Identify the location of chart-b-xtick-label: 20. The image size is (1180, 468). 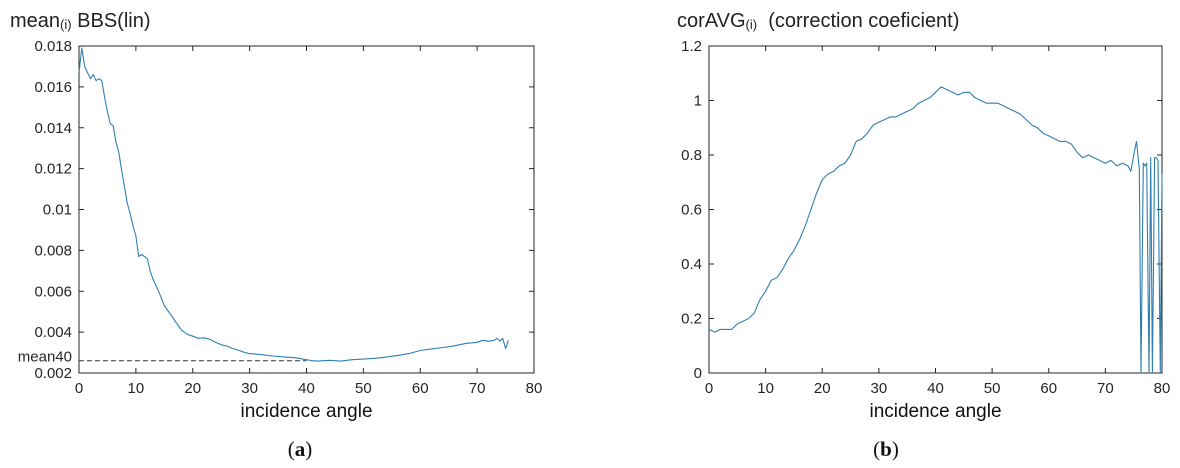
(822, 388).